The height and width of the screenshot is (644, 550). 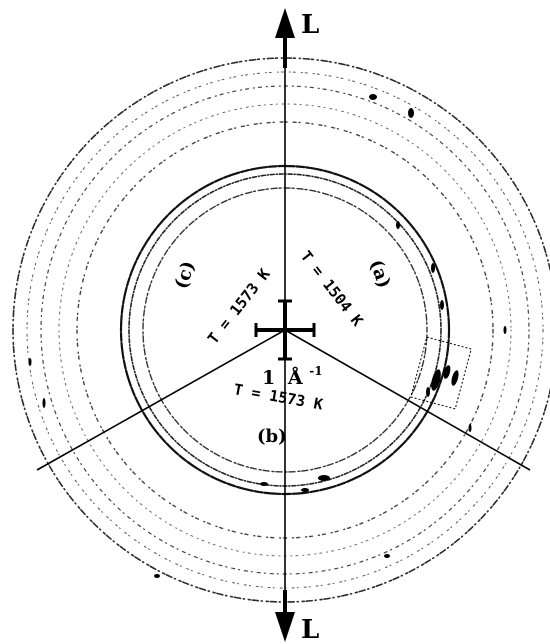 What do you see at coordinates (332, 288) in the screenshot?
I see `sector-a-temperature: T = 1504 K` at bounding box center [332, 288].